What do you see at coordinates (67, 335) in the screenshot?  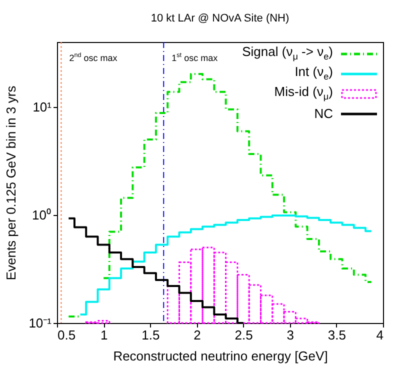 I see `x-tick-label: 0.5` at bounding box center [67, 335].